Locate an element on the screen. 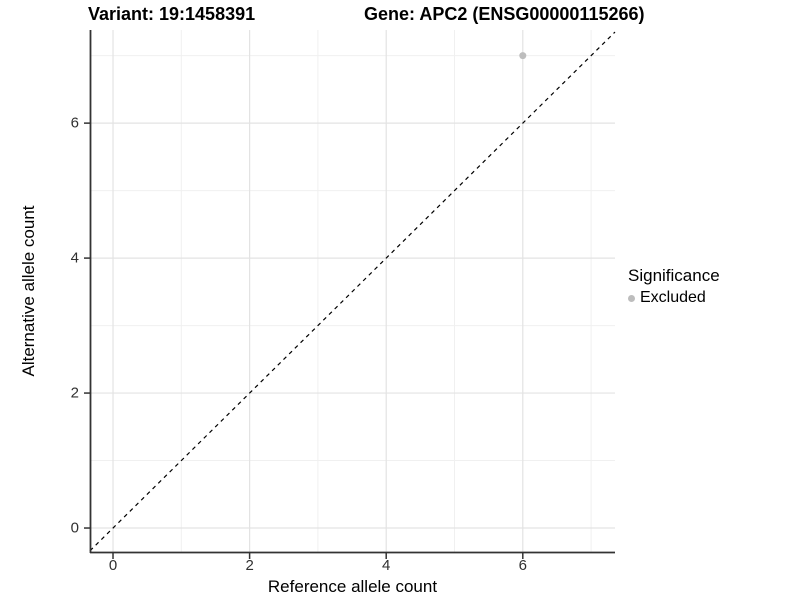 Image resolution: width=800 pixels, height=600 pixels. y-tick-label: 4 is located at coordinates (74, 258).